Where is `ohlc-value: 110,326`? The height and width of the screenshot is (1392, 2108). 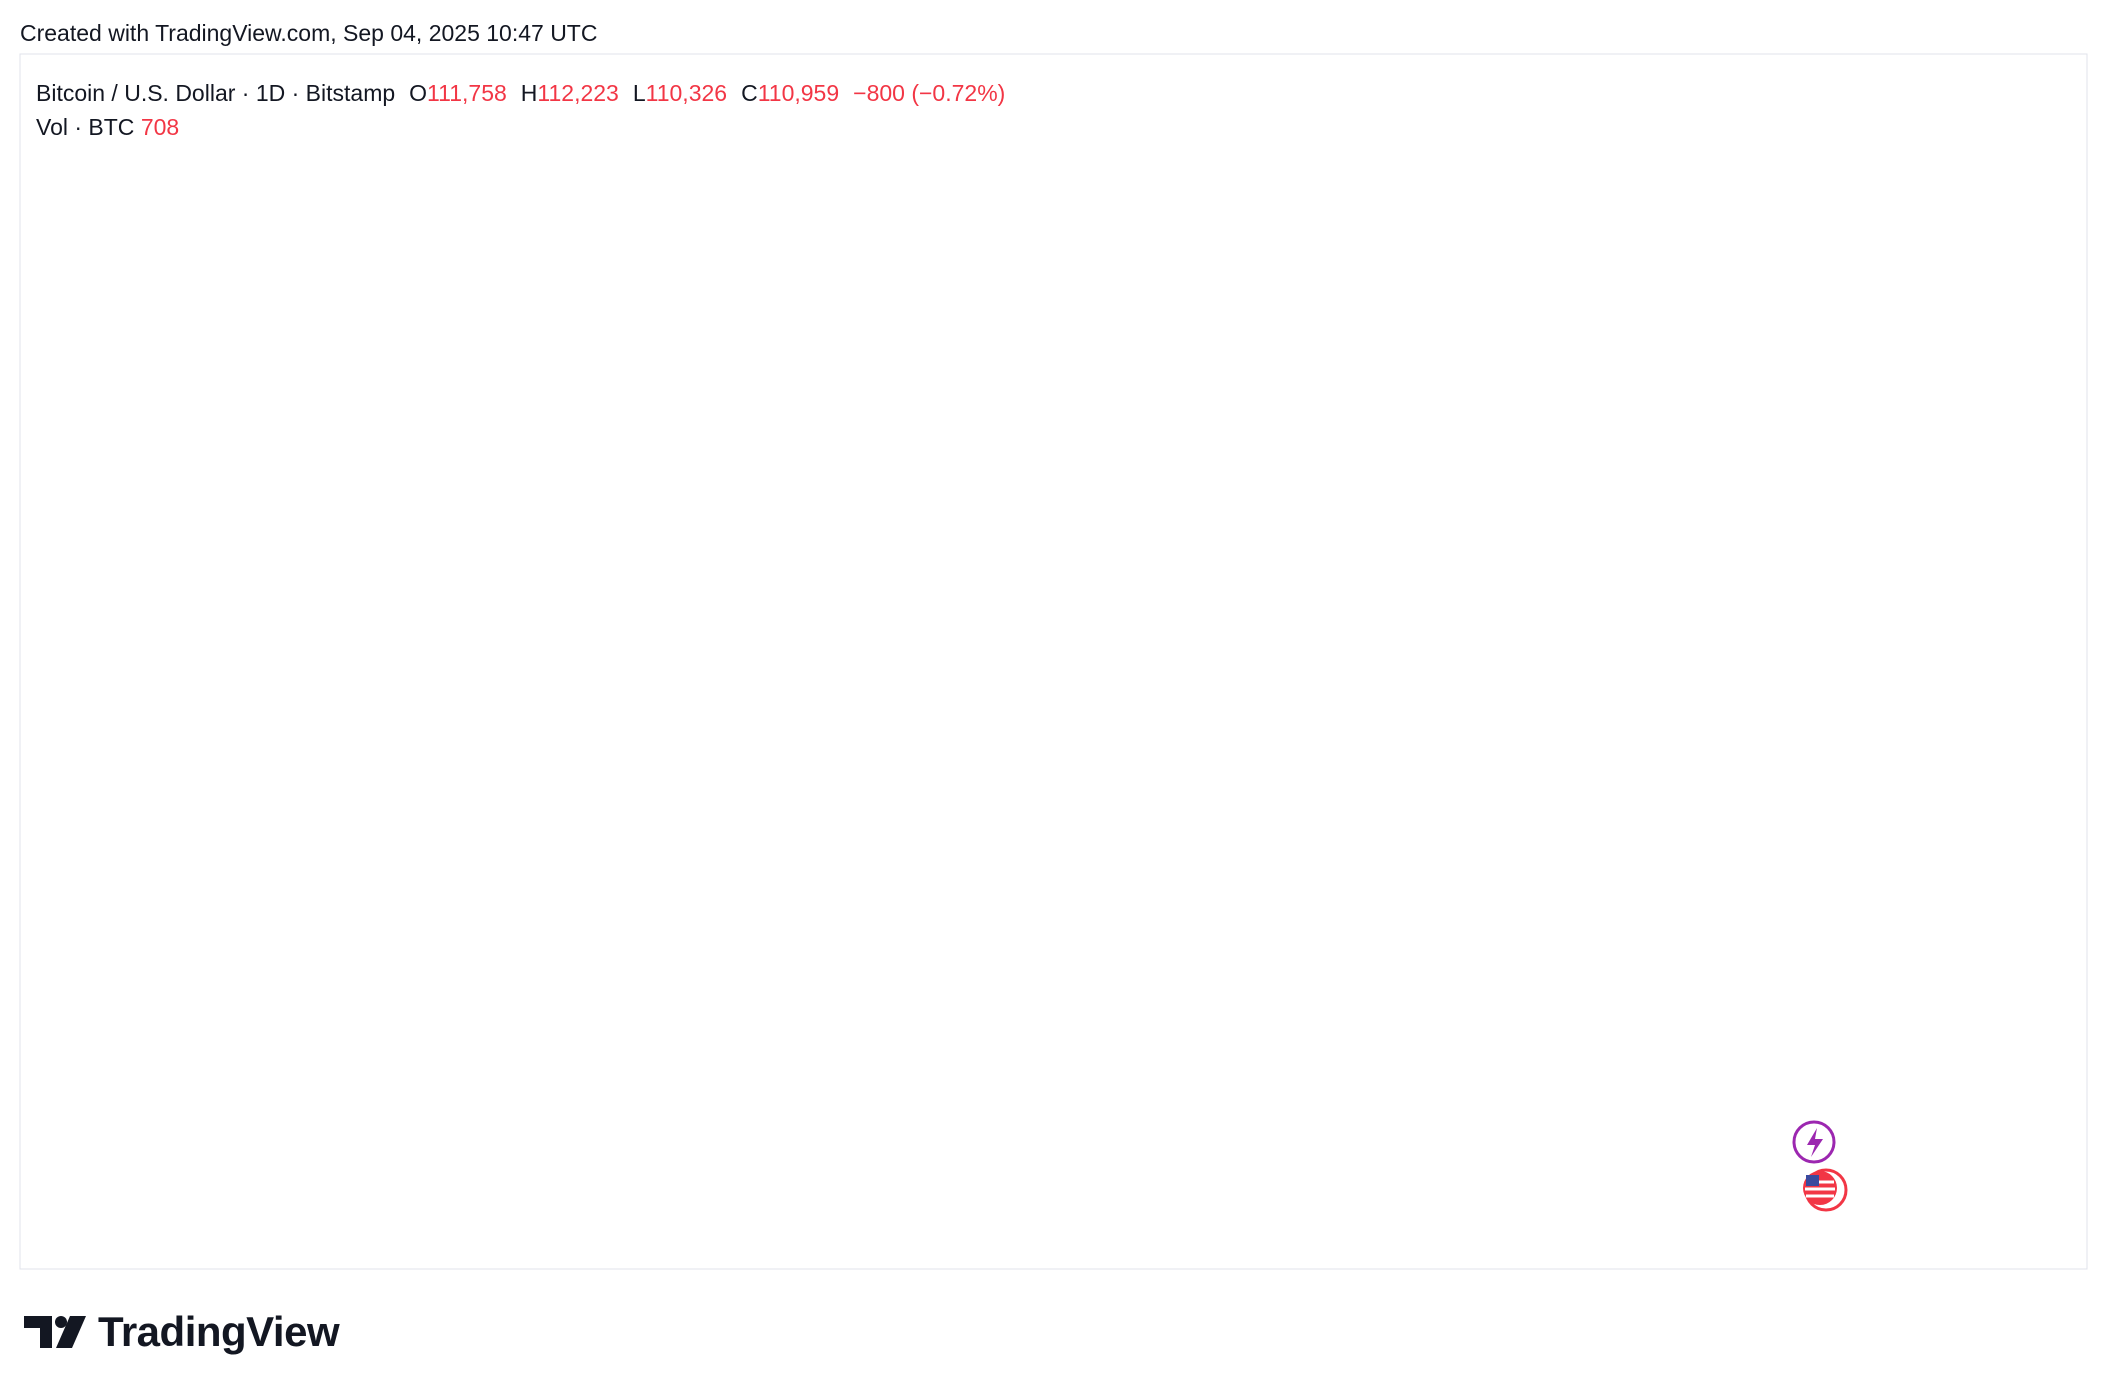
ohlc-value: 110,326 is located at coordinates (686, 93).